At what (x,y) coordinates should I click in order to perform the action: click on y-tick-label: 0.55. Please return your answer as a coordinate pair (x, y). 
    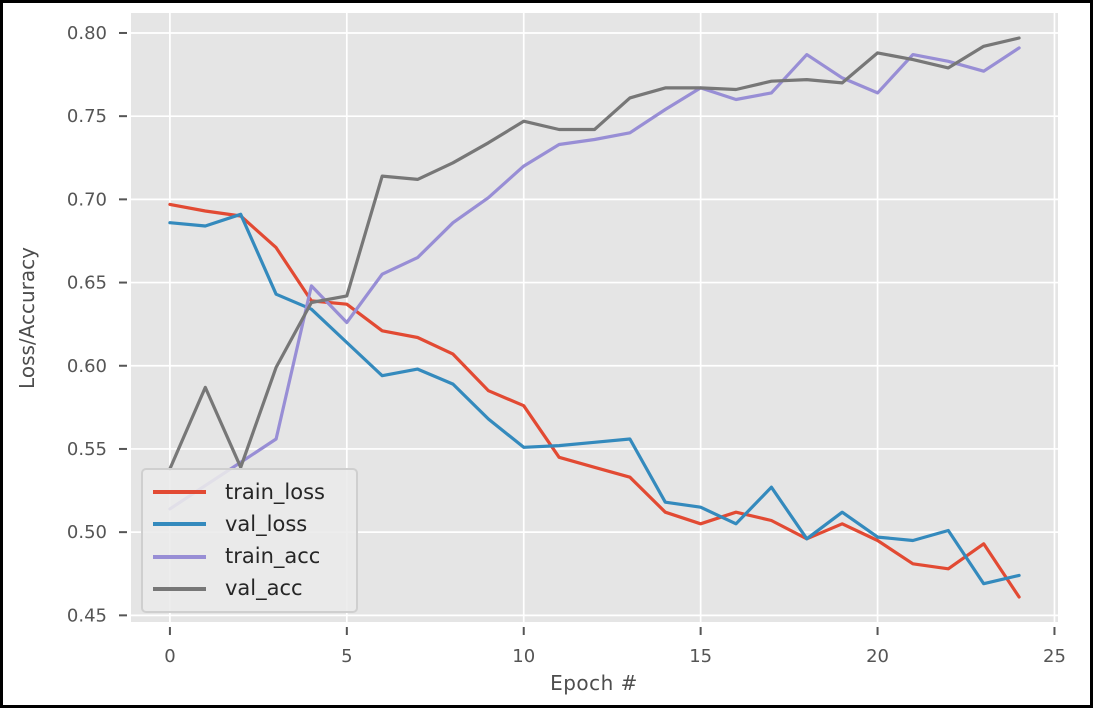
    Looking at the image, I should click on (87, 449).